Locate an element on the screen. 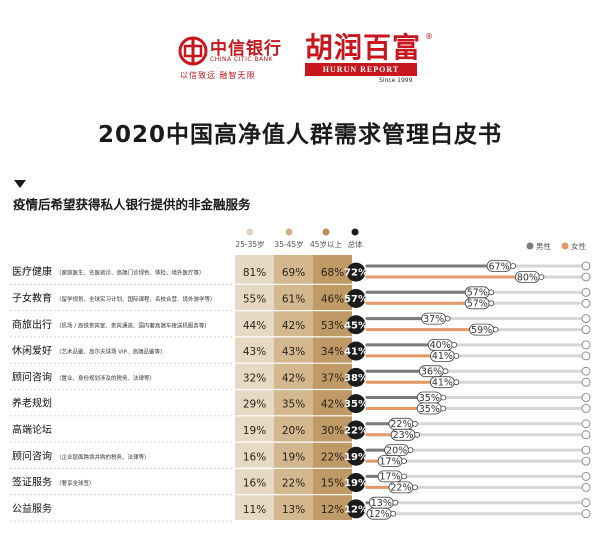 Image resolution: width=600 pixels, height=549 pixels. female-value: 41% is located at coordinates (442, 383).